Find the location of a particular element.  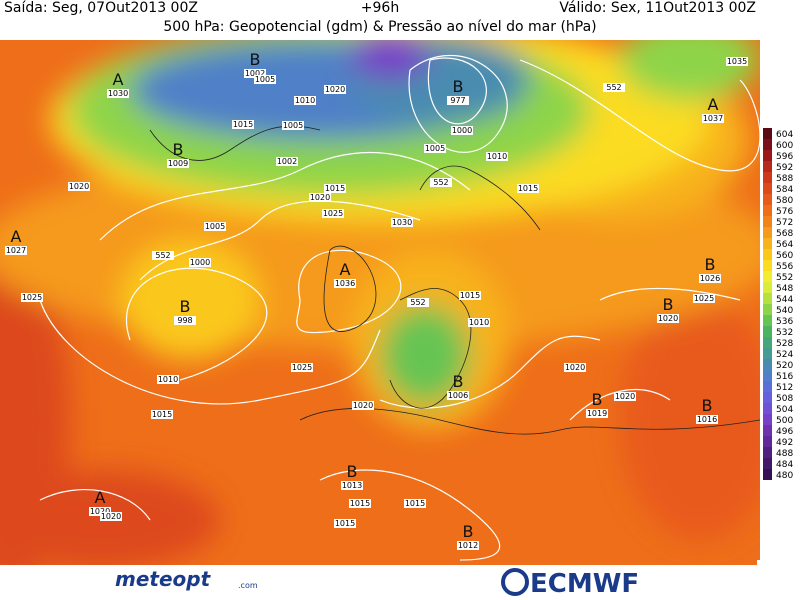

isobar-label: 1002 is located at coordinates (287, 161).